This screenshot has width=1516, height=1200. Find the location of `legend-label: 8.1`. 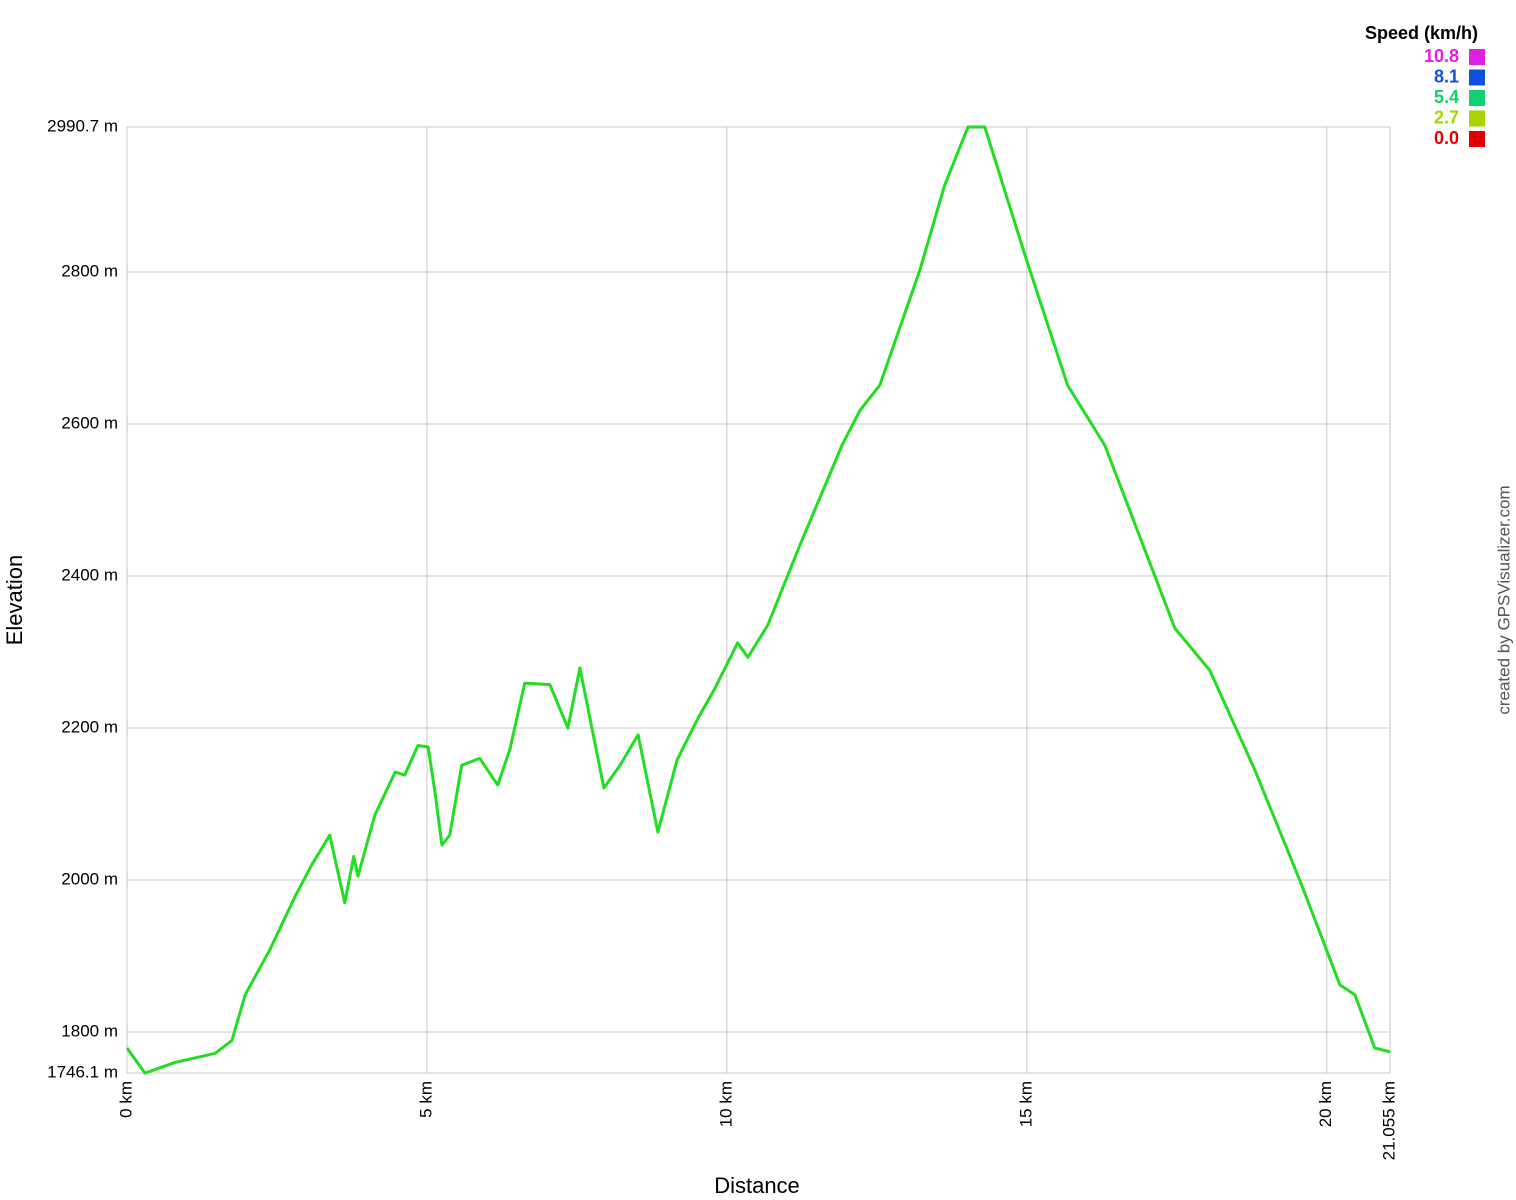

legend-label: 8.1 is located at coordinates (1446, 76).